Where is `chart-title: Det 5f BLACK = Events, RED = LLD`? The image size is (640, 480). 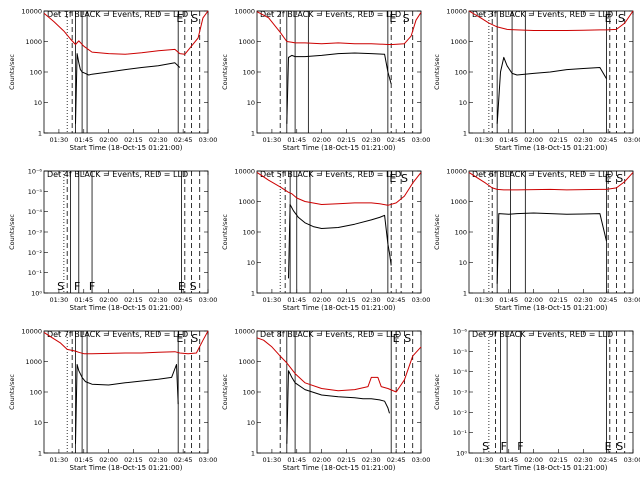 chart-title: Det 5f BLACK = Events, RED = LLD is located at coordinates (330, 174).